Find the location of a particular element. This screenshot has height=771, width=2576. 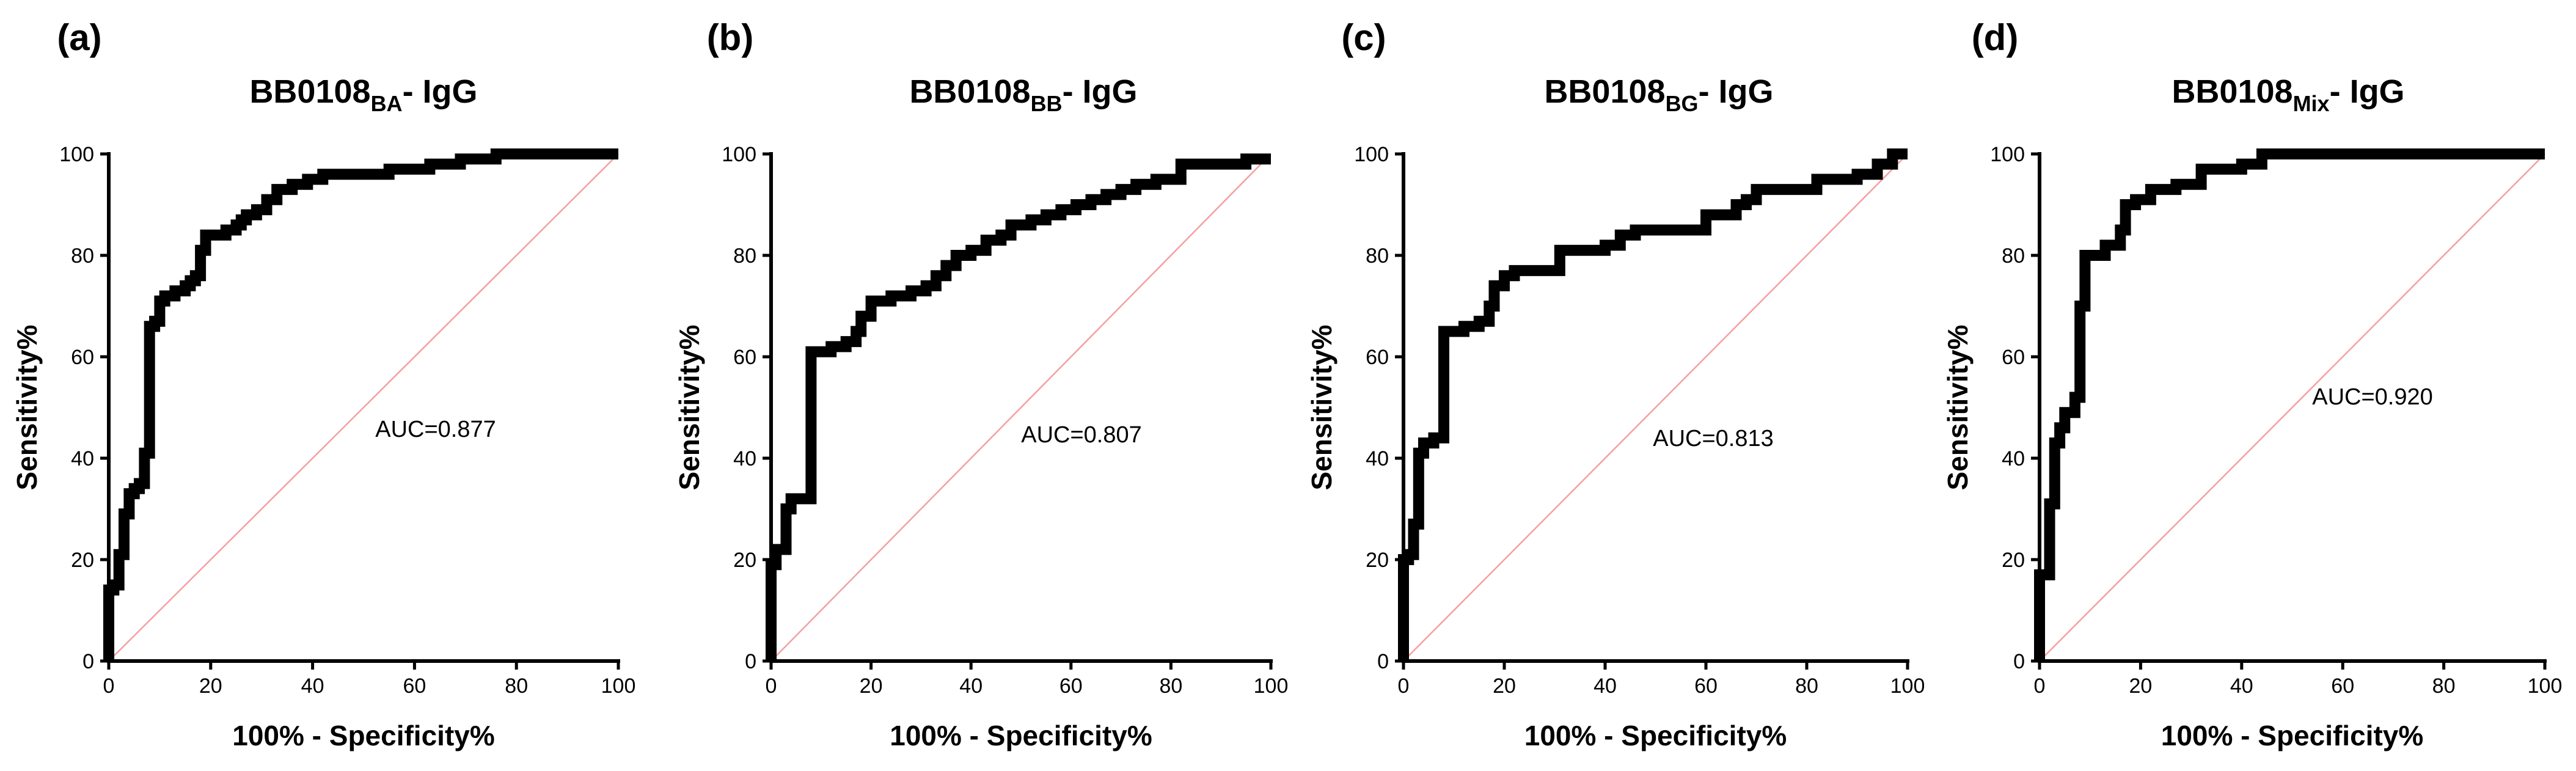

chart-title: BB0108BB- IgG is located at coordinates (1023, 94).